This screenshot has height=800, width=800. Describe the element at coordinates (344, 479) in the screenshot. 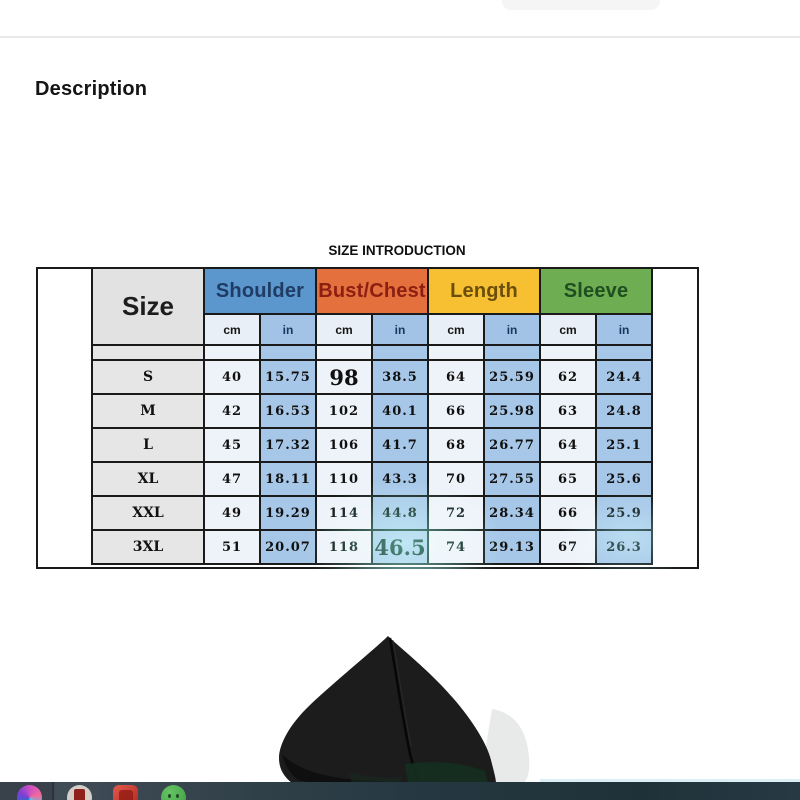

I see `measurement-cell: 110` at that location.